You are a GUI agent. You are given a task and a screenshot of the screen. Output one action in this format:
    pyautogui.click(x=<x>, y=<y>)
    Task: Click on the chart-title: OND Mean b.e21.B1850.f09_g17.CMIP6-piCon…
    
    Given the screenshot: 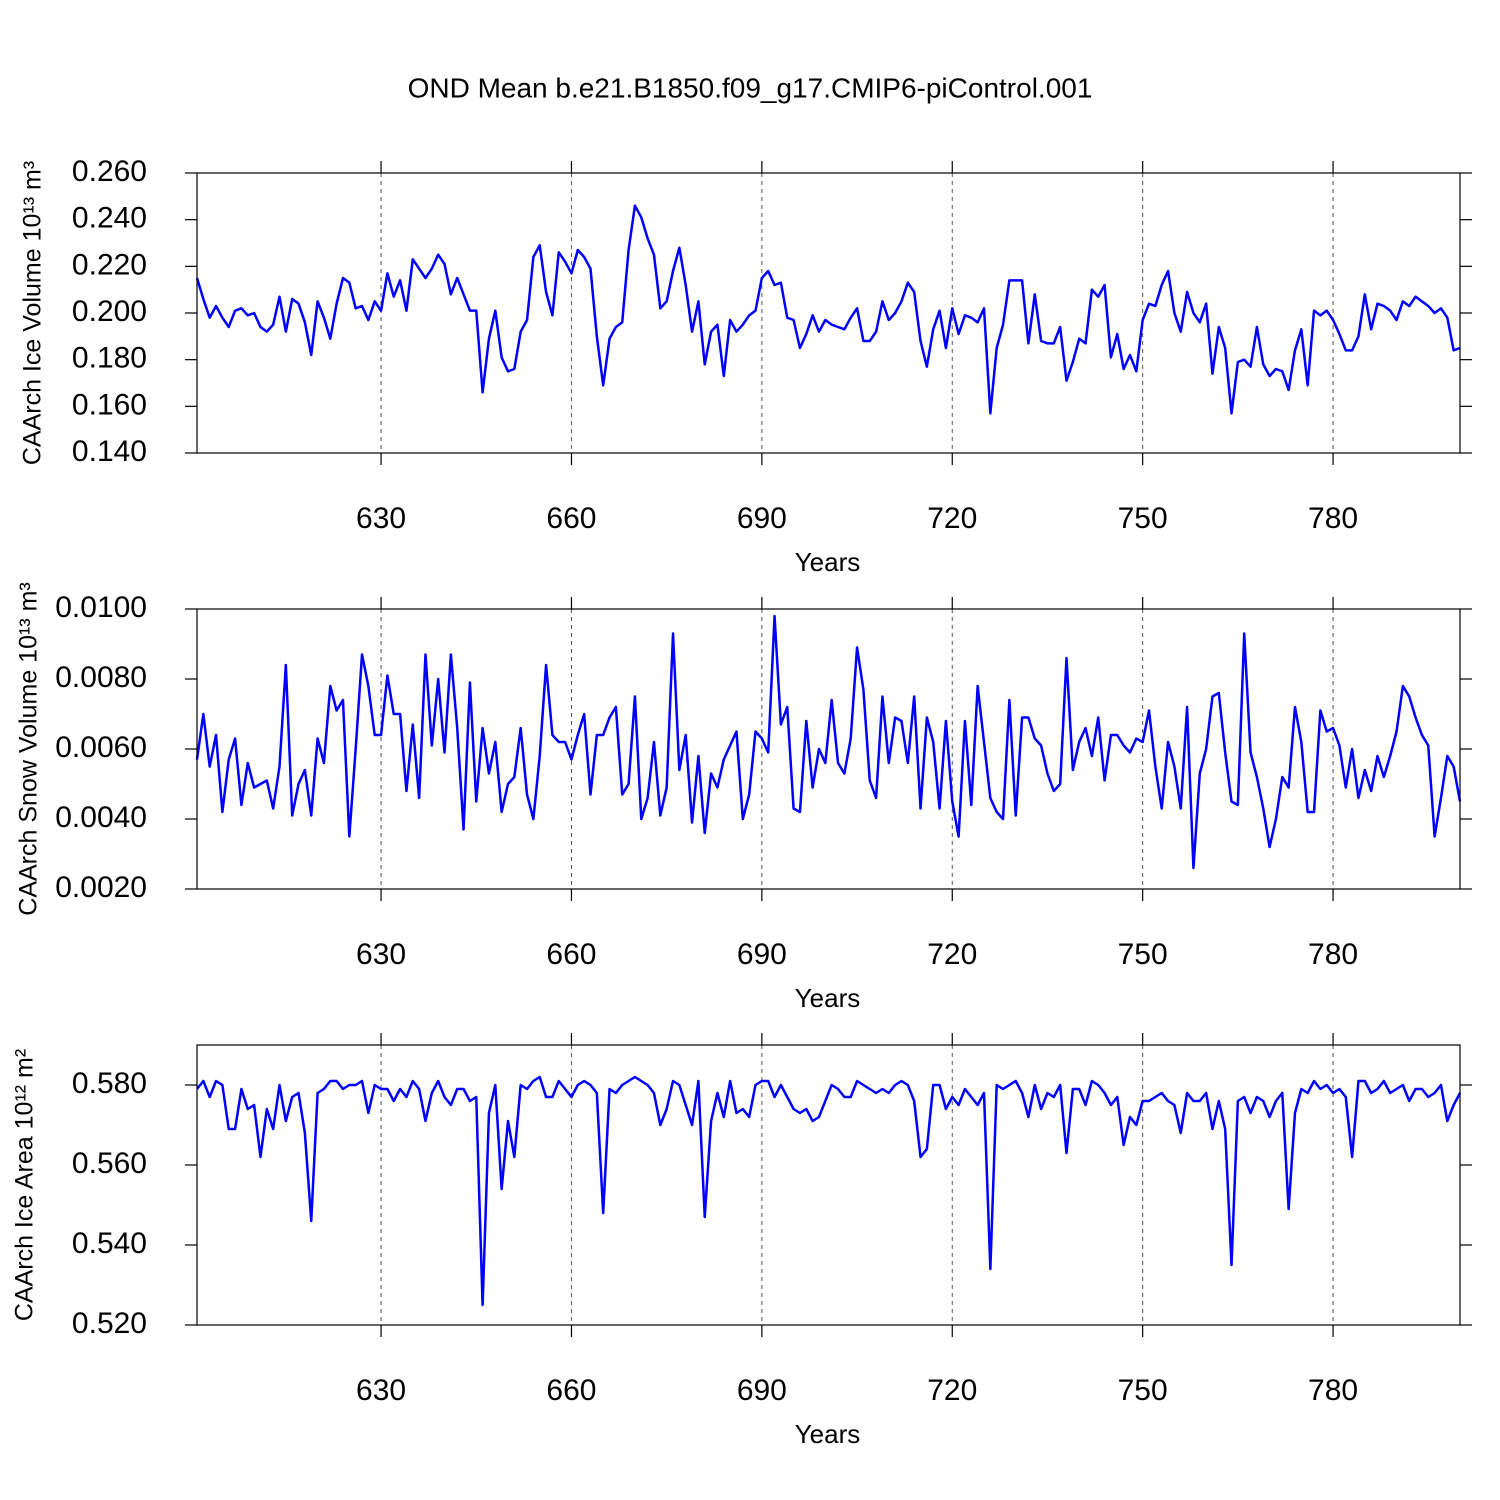 What is the action you would take?
    pyautogui.click(x=750, y=87)
    